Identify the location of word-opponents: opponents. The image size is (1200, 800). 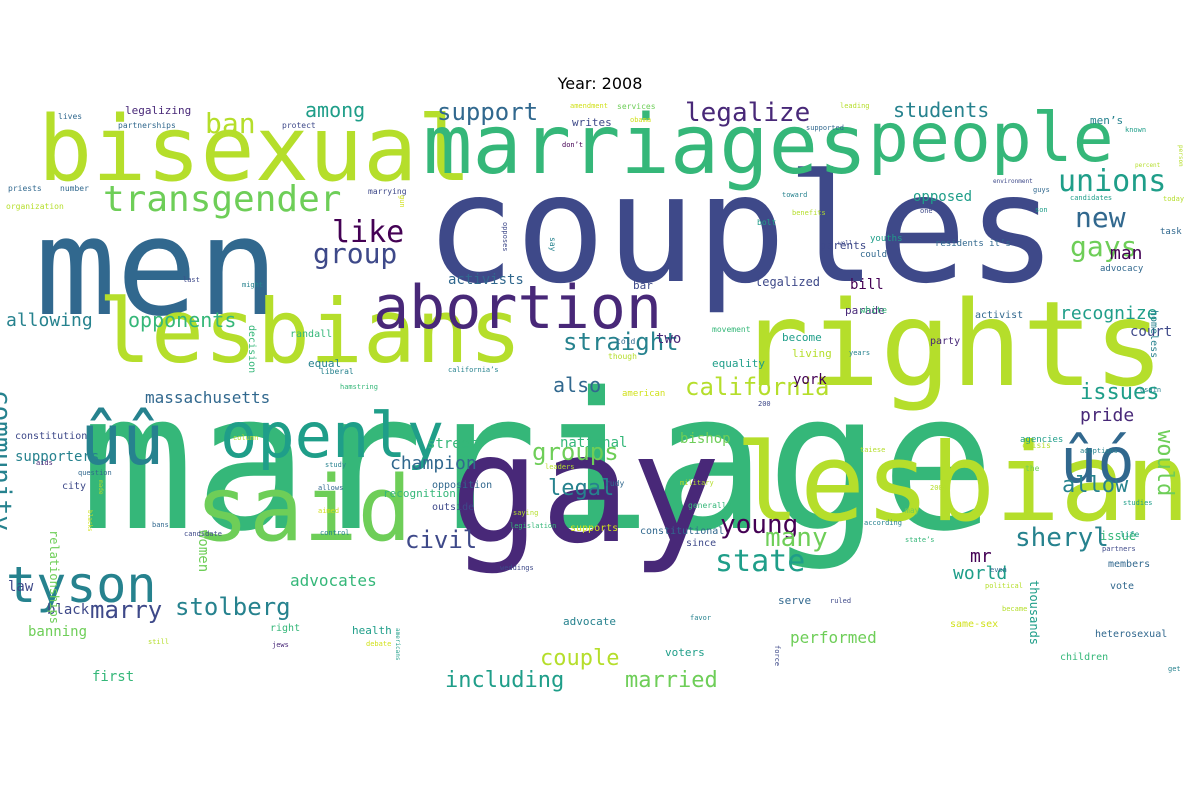
(182, 320).